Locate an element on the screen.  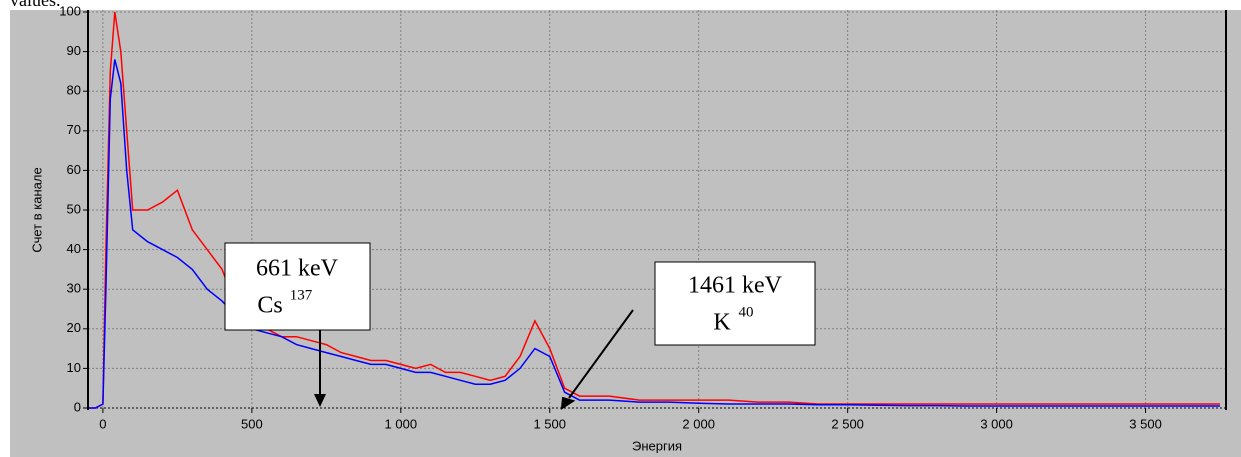
y-tick-label: 30 is located at coordinates (74, 288).